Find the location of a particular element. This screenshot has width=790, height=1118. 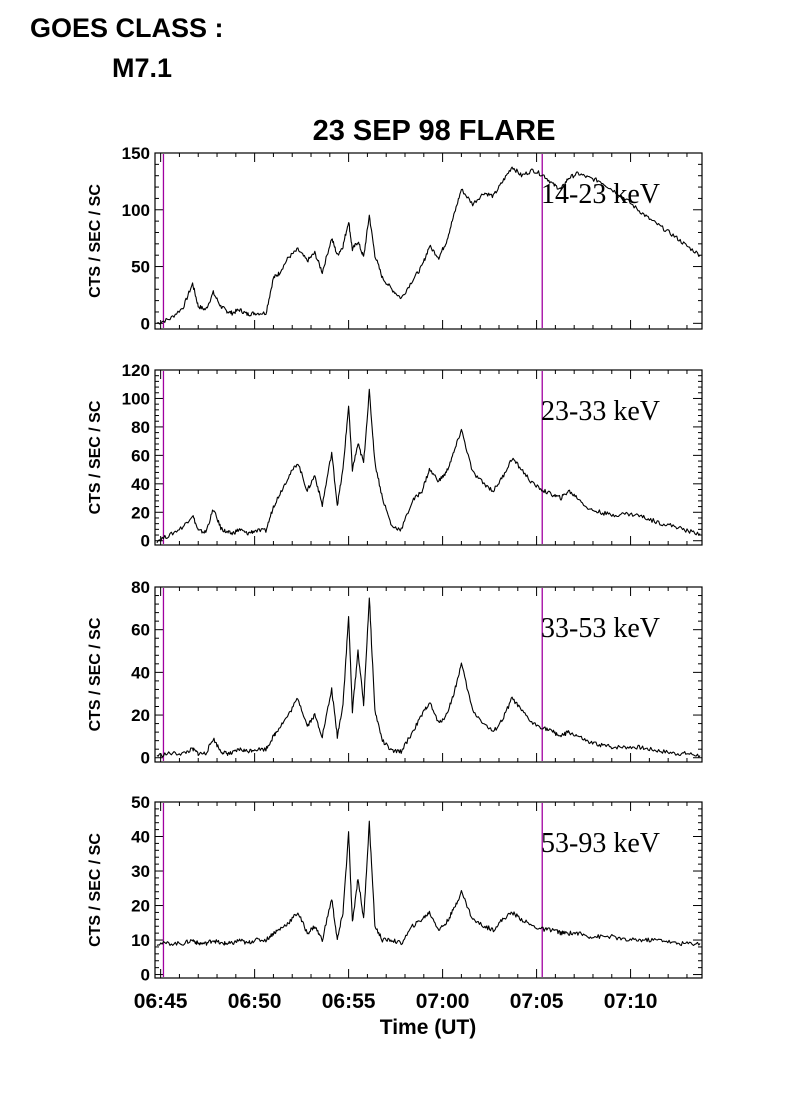

band-label: 23-33 keV is located at coordinates (600, 411).